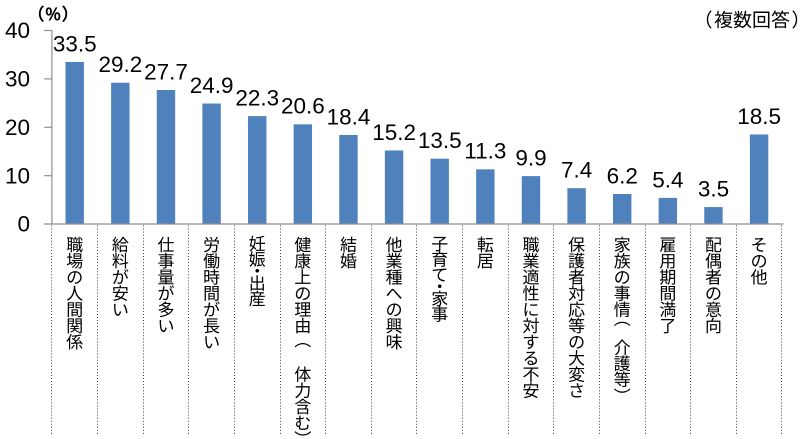 The width and height of the screenshot is (800, 439). What do you see at coordinates (212, 85) in the screenshot?
I see `svg-text: 24.9` at bounding box center [212, 85].